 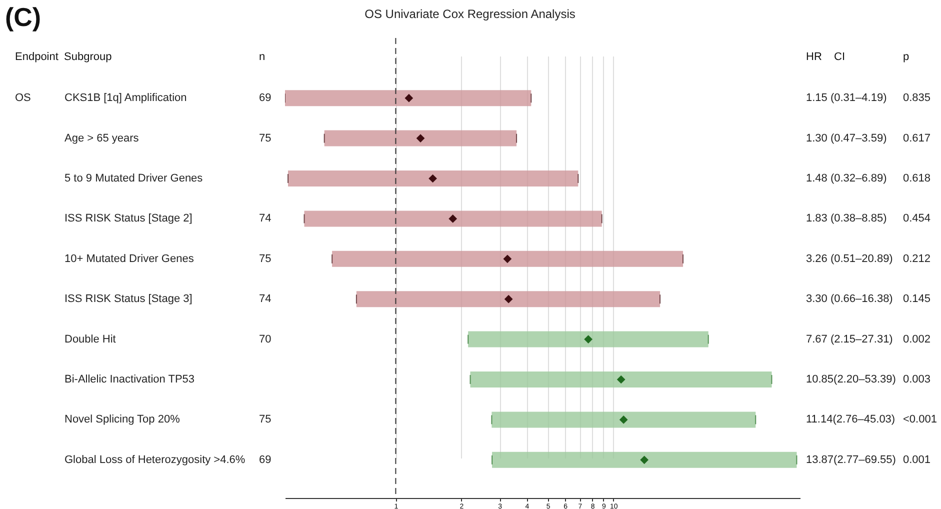 What do you see at coordinates (917, 98) in the screenshot?
I see `text: 0.835` at bounding box center [917, 98].